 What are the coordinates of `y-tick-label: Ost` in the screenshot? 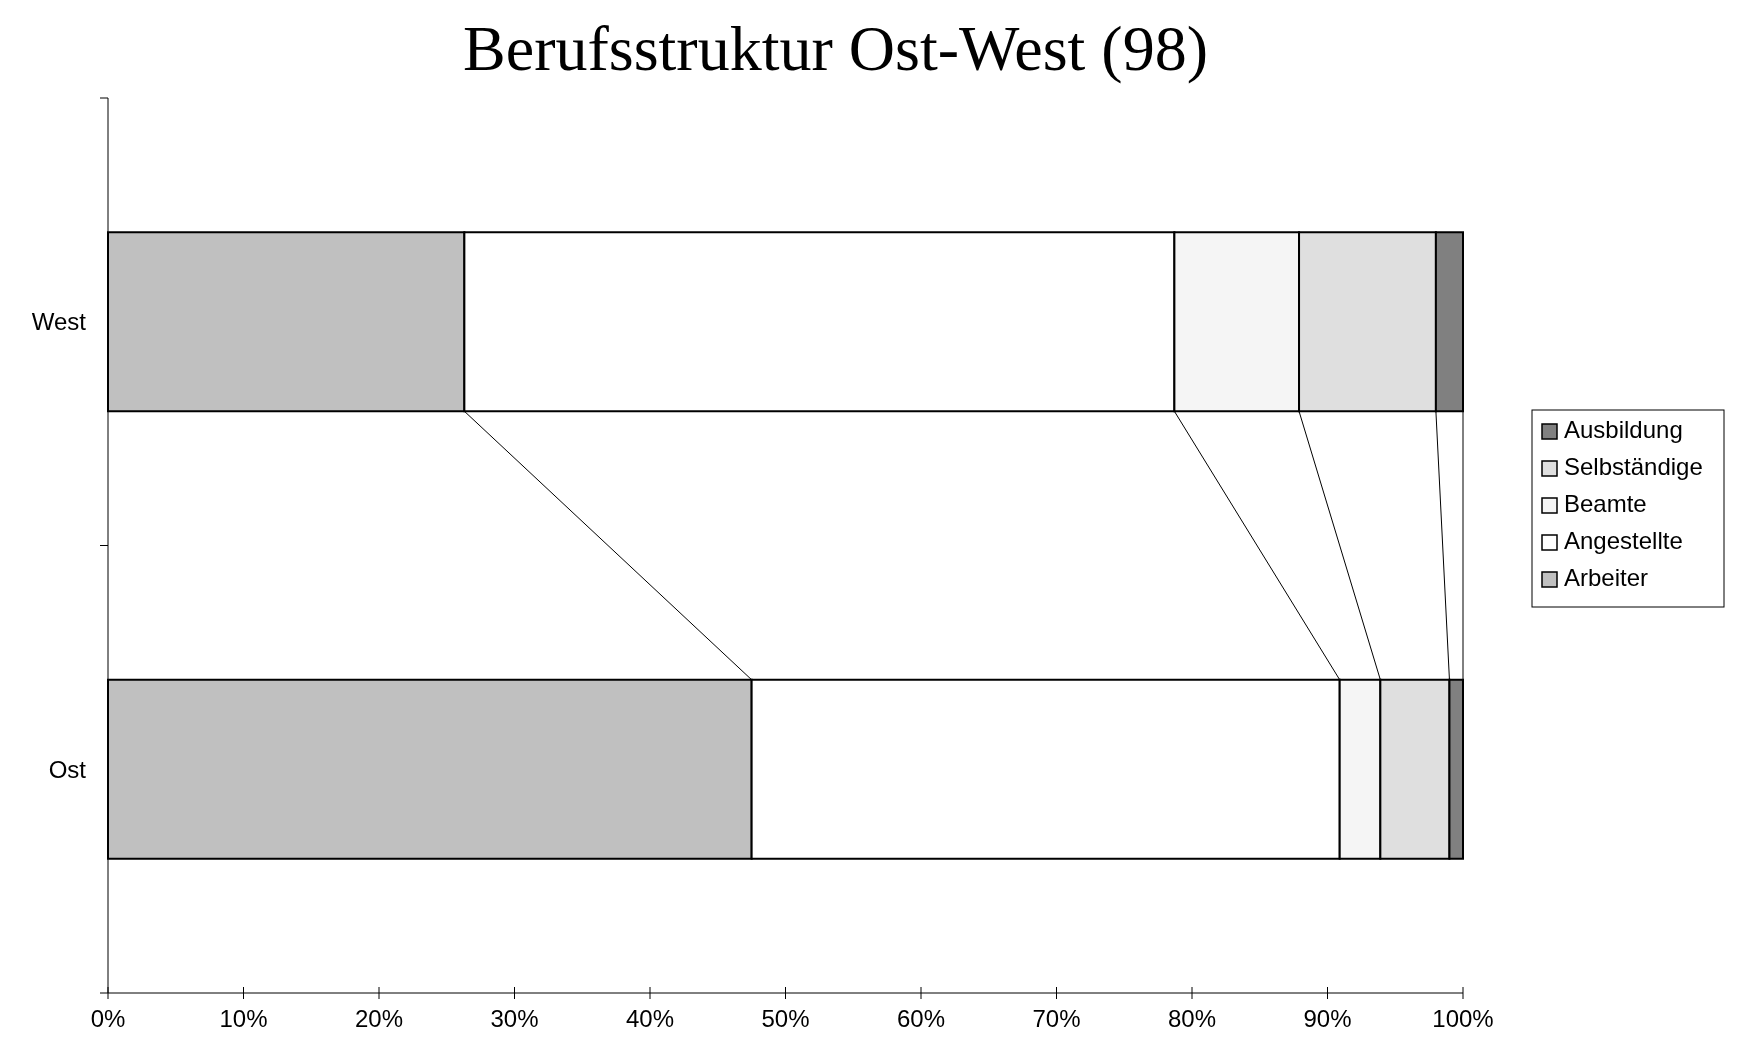 It's located at (67, 769).